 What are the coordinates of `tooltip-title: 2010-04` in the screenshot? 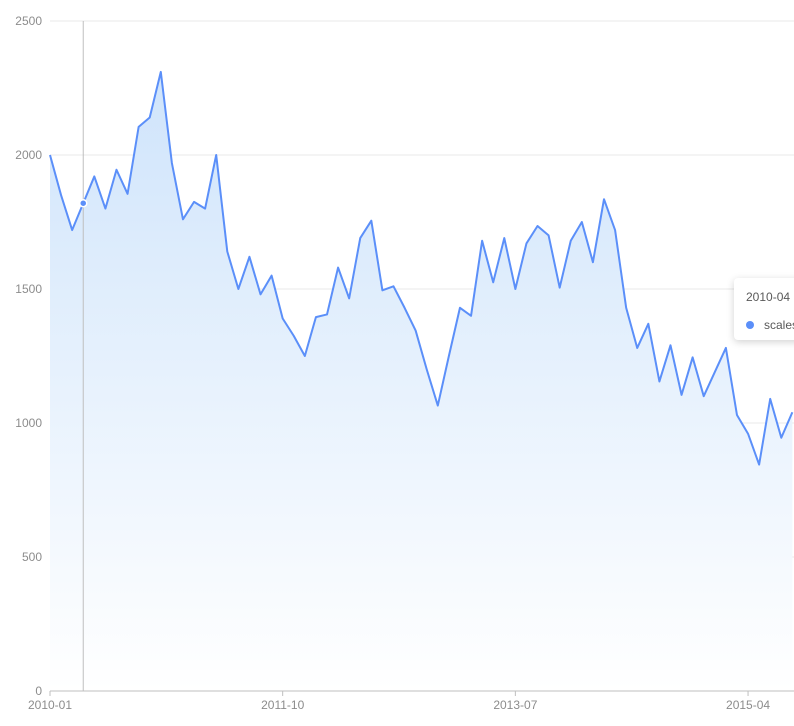 It's located at (768, 297).